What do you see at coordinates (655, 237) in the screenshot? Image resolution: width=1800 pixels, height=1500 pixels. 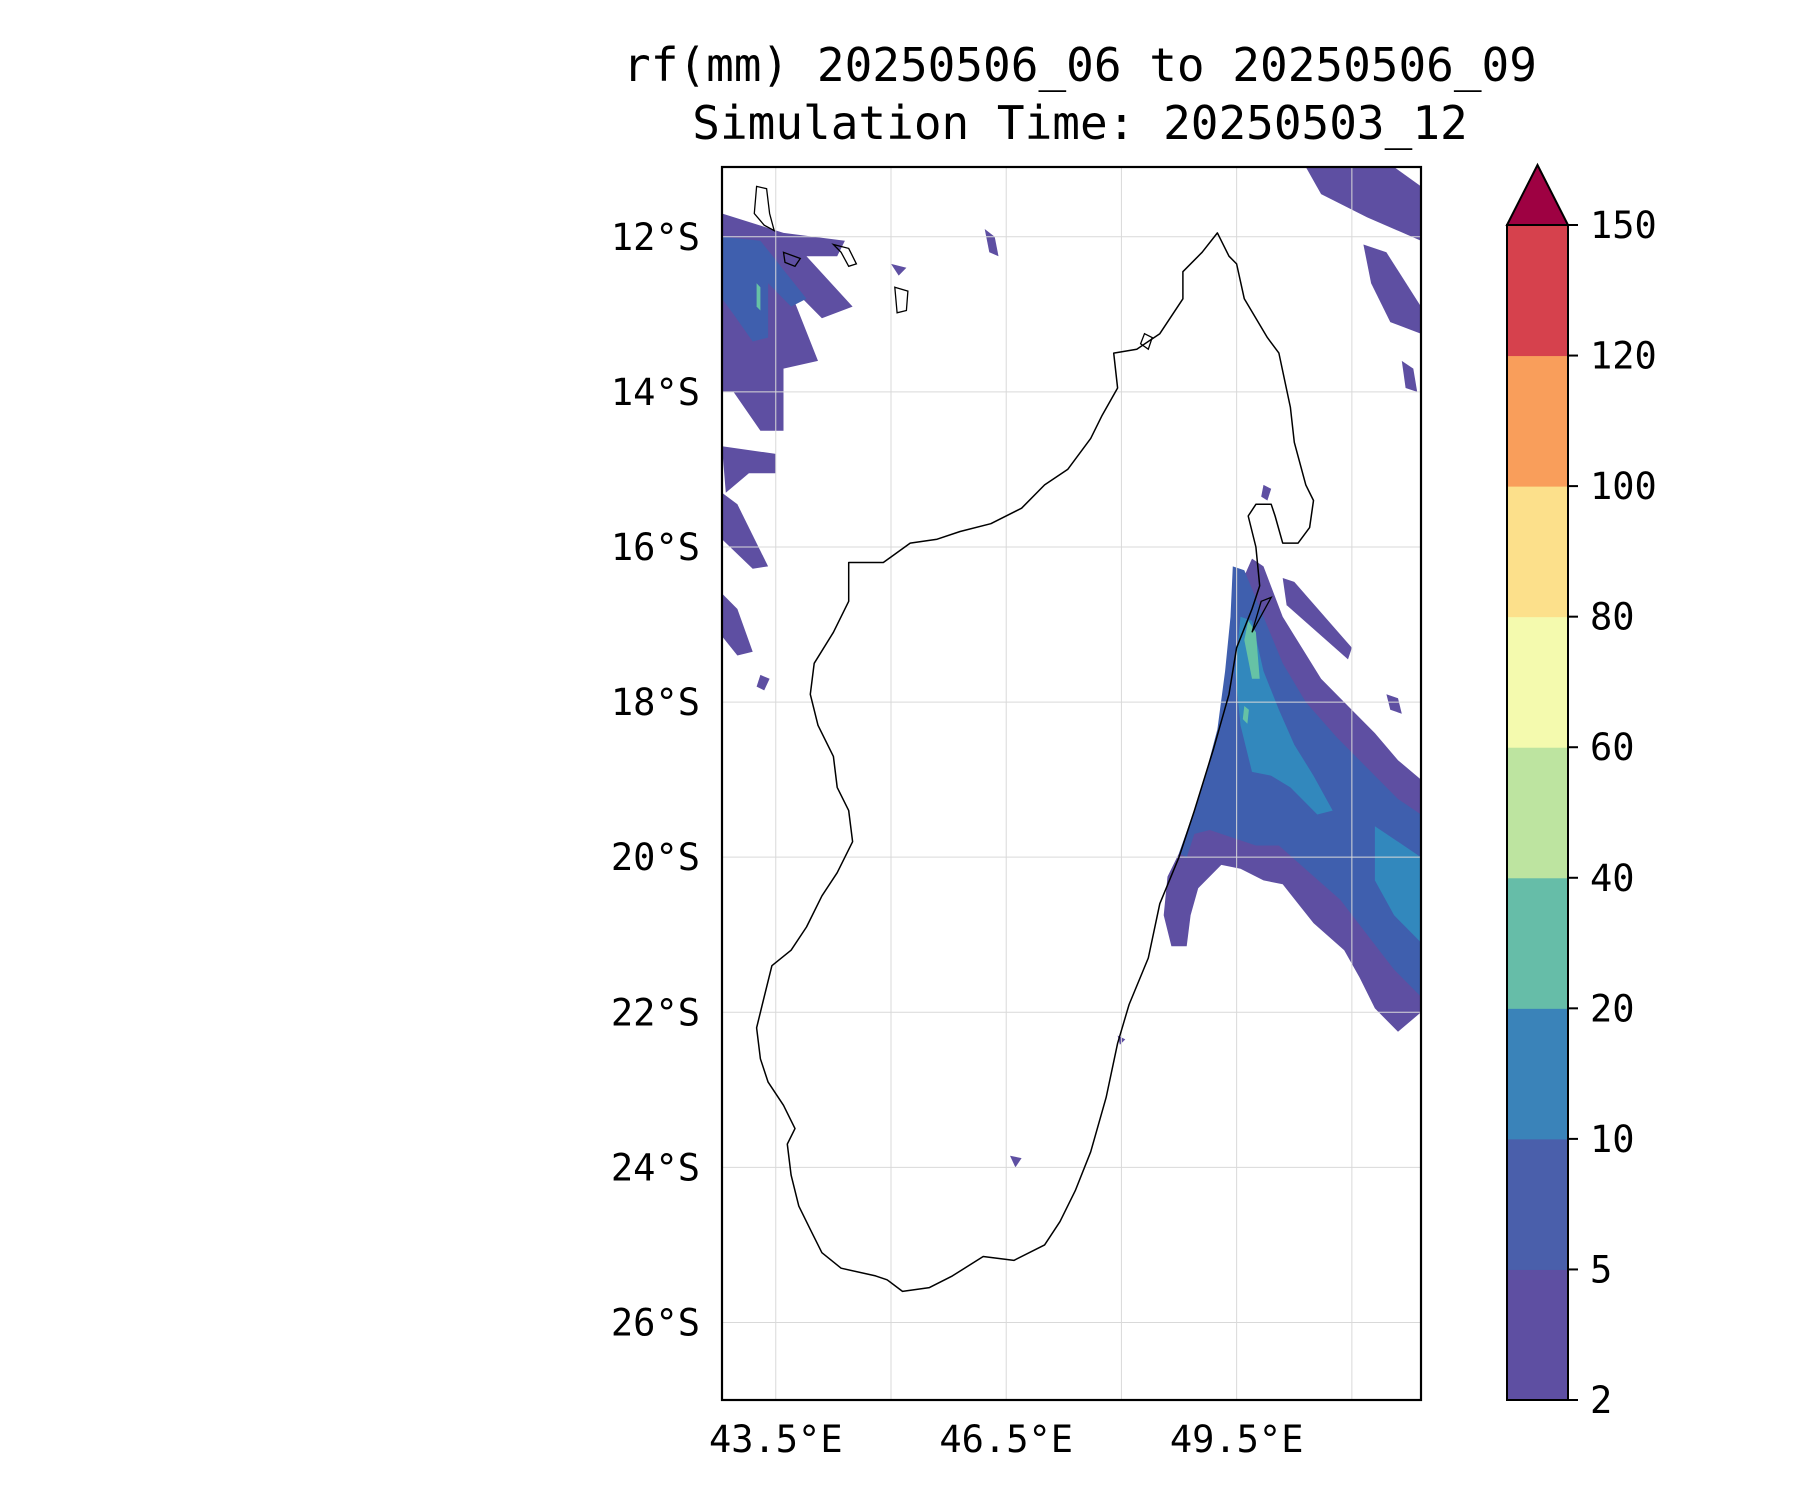 I see `lat-tick-label: 12°S` at bounding box center [655, 237].